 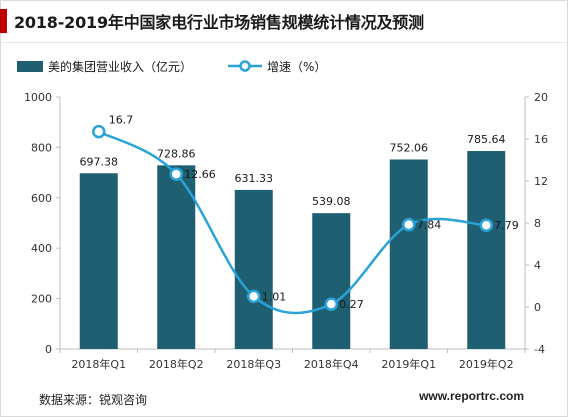 What do you see at coordinates (176, 364) in the screenshot?
I see `x-tick-label: 2018年Q2` at bounding box center [176, 364].